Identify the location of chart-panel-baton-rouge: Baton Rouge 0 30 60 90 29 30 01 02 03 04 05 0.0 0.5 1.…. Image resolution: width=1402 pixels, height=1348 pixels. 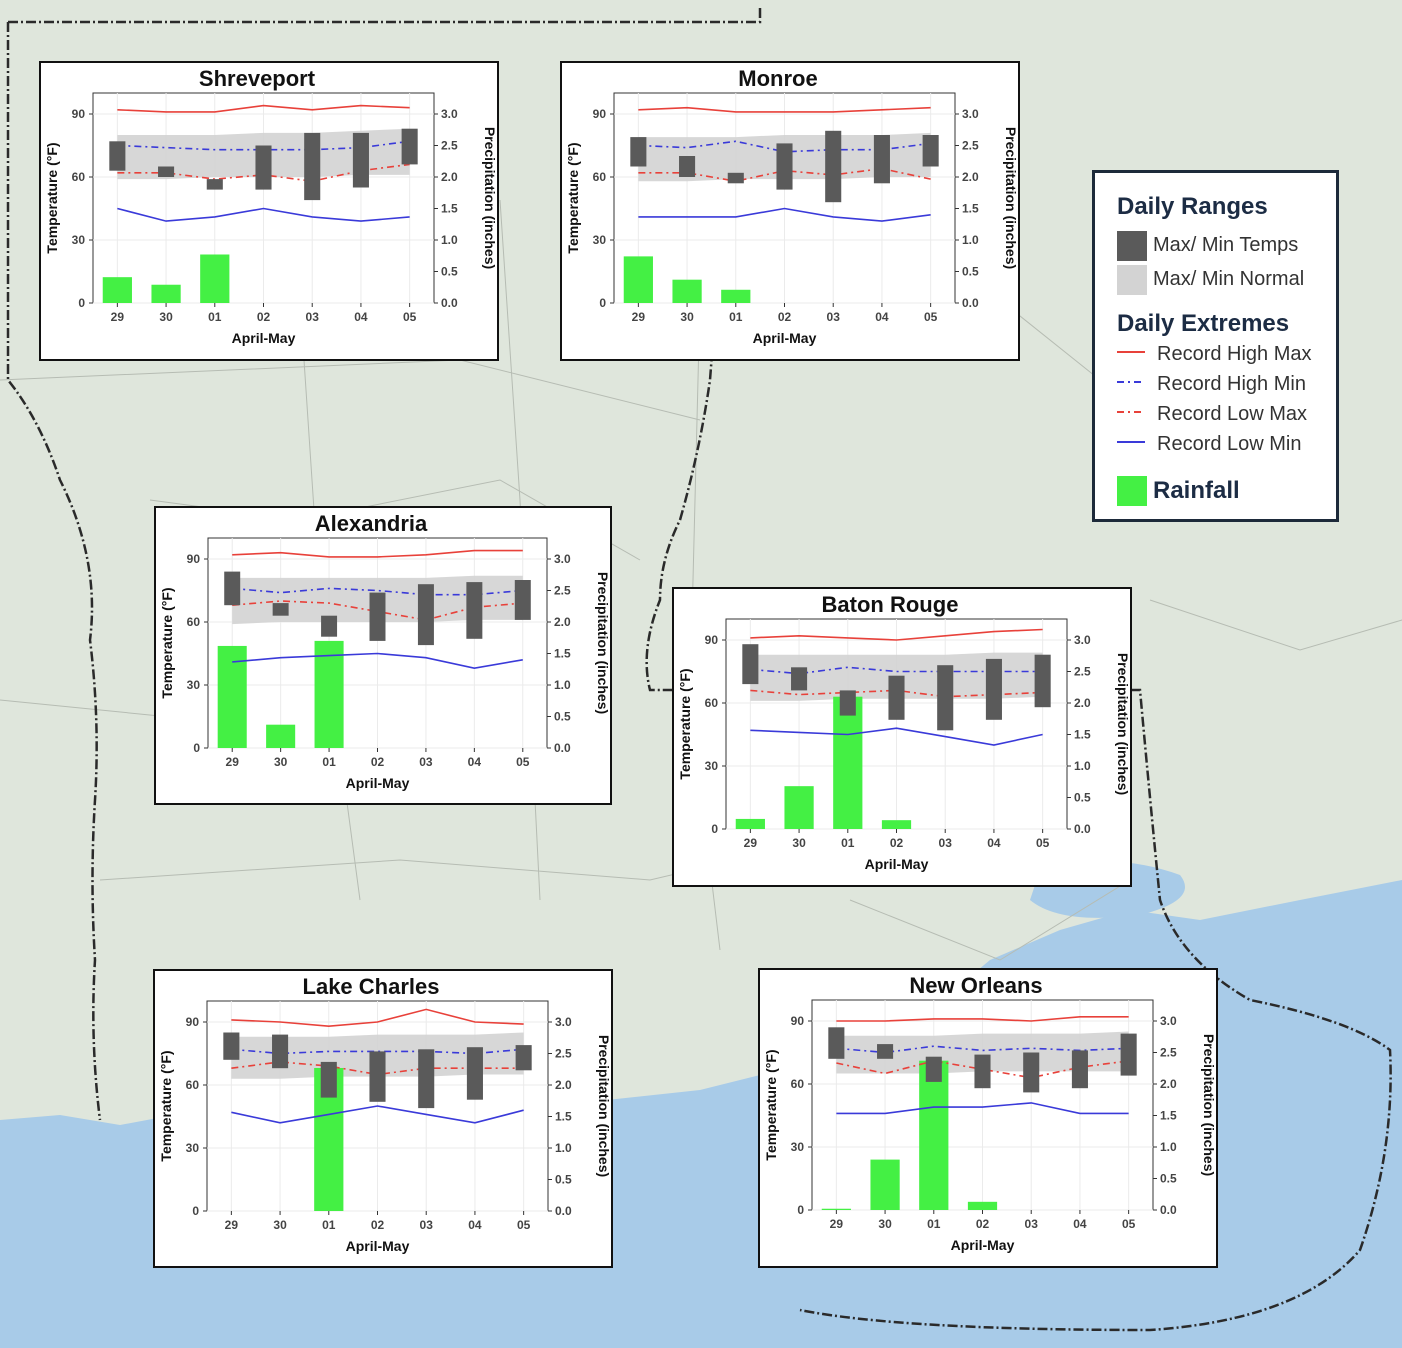
(902, 737).